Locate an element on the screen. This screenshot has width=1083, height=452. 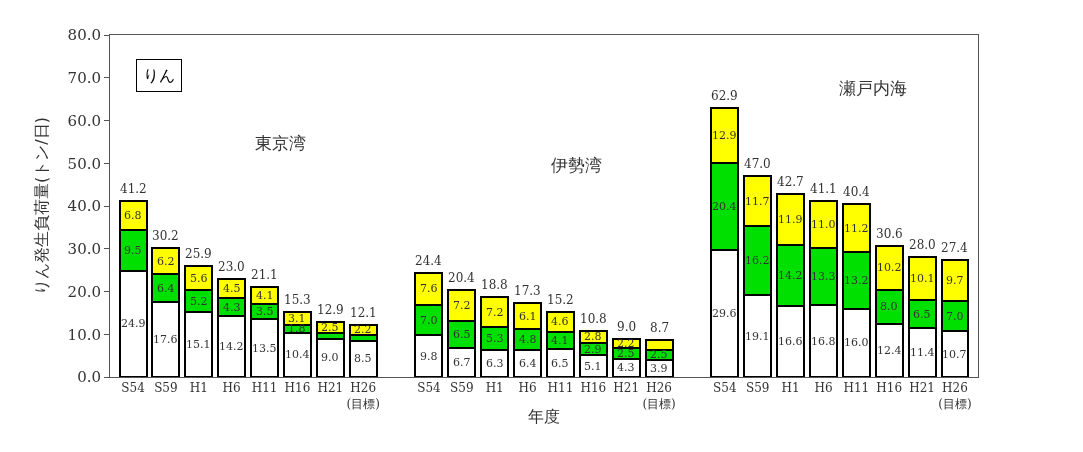
total-label: 12.9 is located at coordinates (330, 310).